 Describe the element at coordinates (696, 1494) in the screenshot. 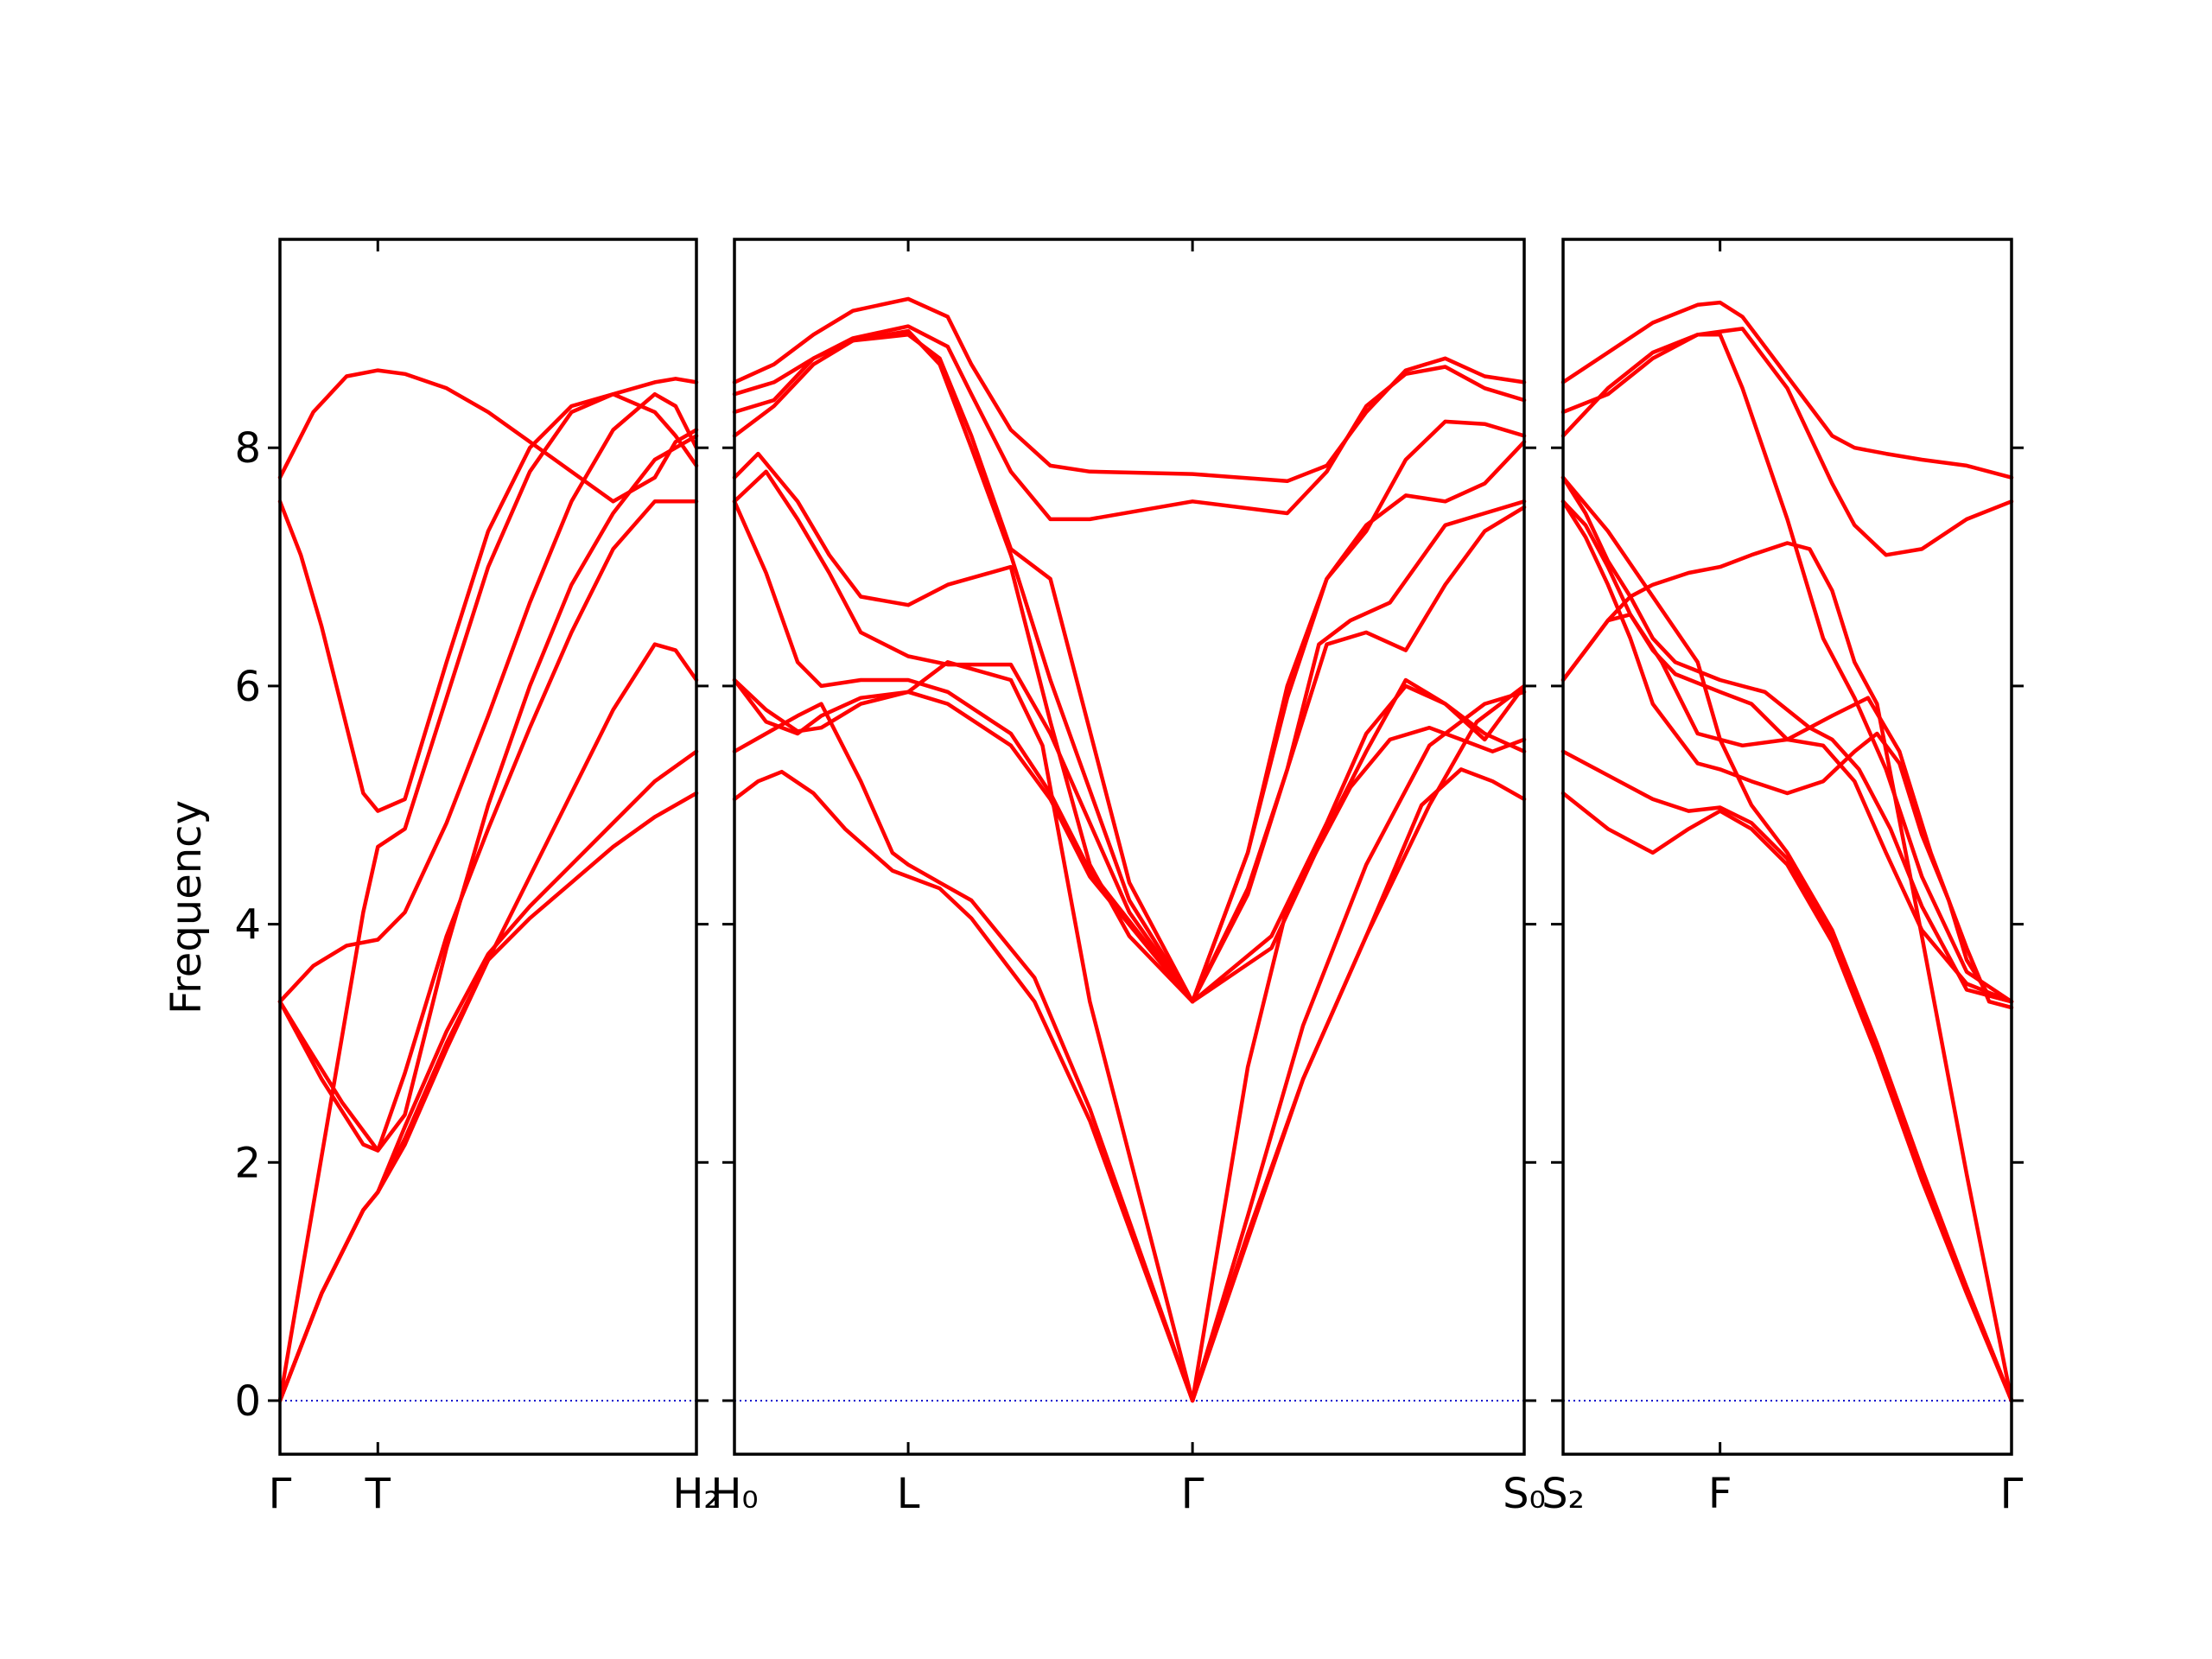

I see `x-tick-label: H₂` at that location.